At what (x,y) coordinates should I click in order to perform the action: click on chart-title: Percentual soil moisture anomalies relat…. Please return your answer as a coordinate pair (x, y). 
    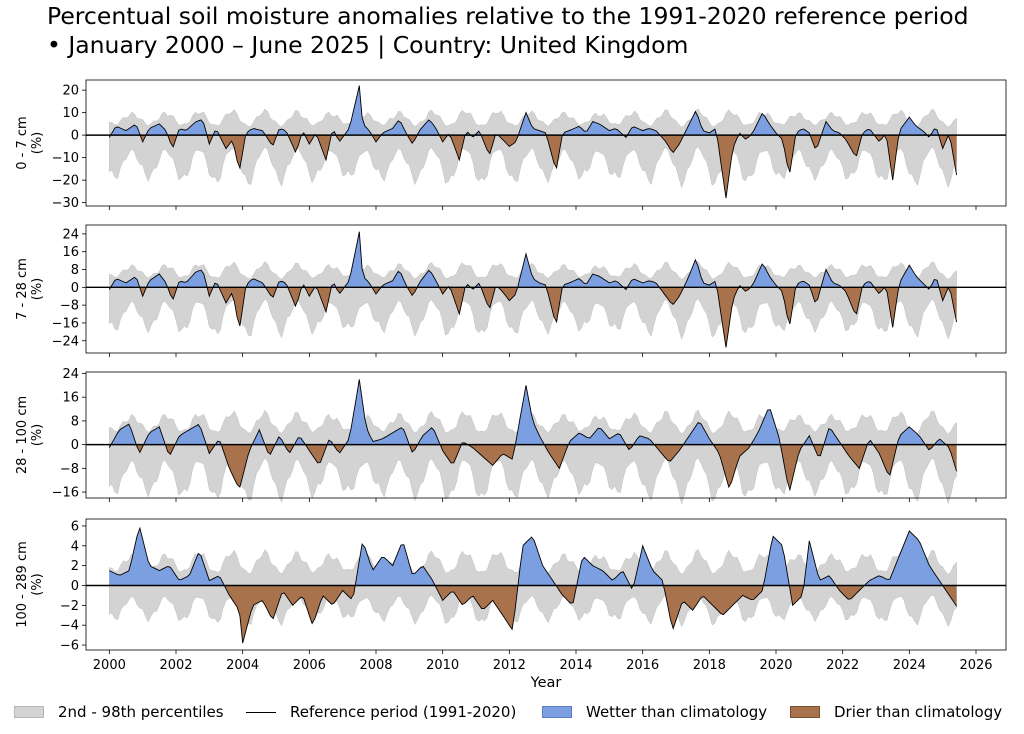
    Looking at the image, I should click on (508, 31).